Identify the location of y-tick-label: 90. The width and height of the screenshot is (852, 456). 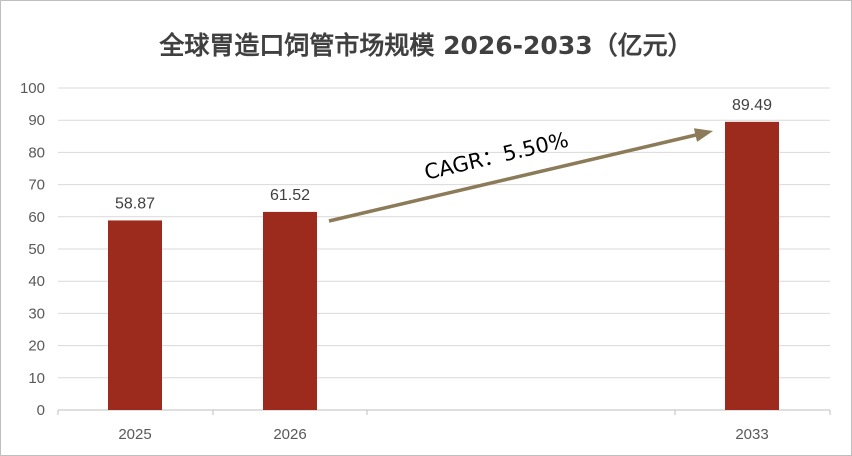
(36, 120).